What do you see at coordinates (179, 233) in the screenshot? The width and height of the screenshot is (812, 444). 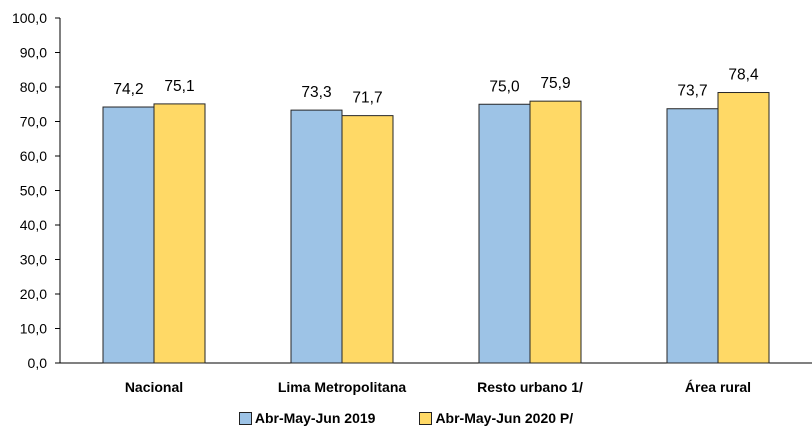 I see `bar-nacional-2020` at bounding box center [179, 233].